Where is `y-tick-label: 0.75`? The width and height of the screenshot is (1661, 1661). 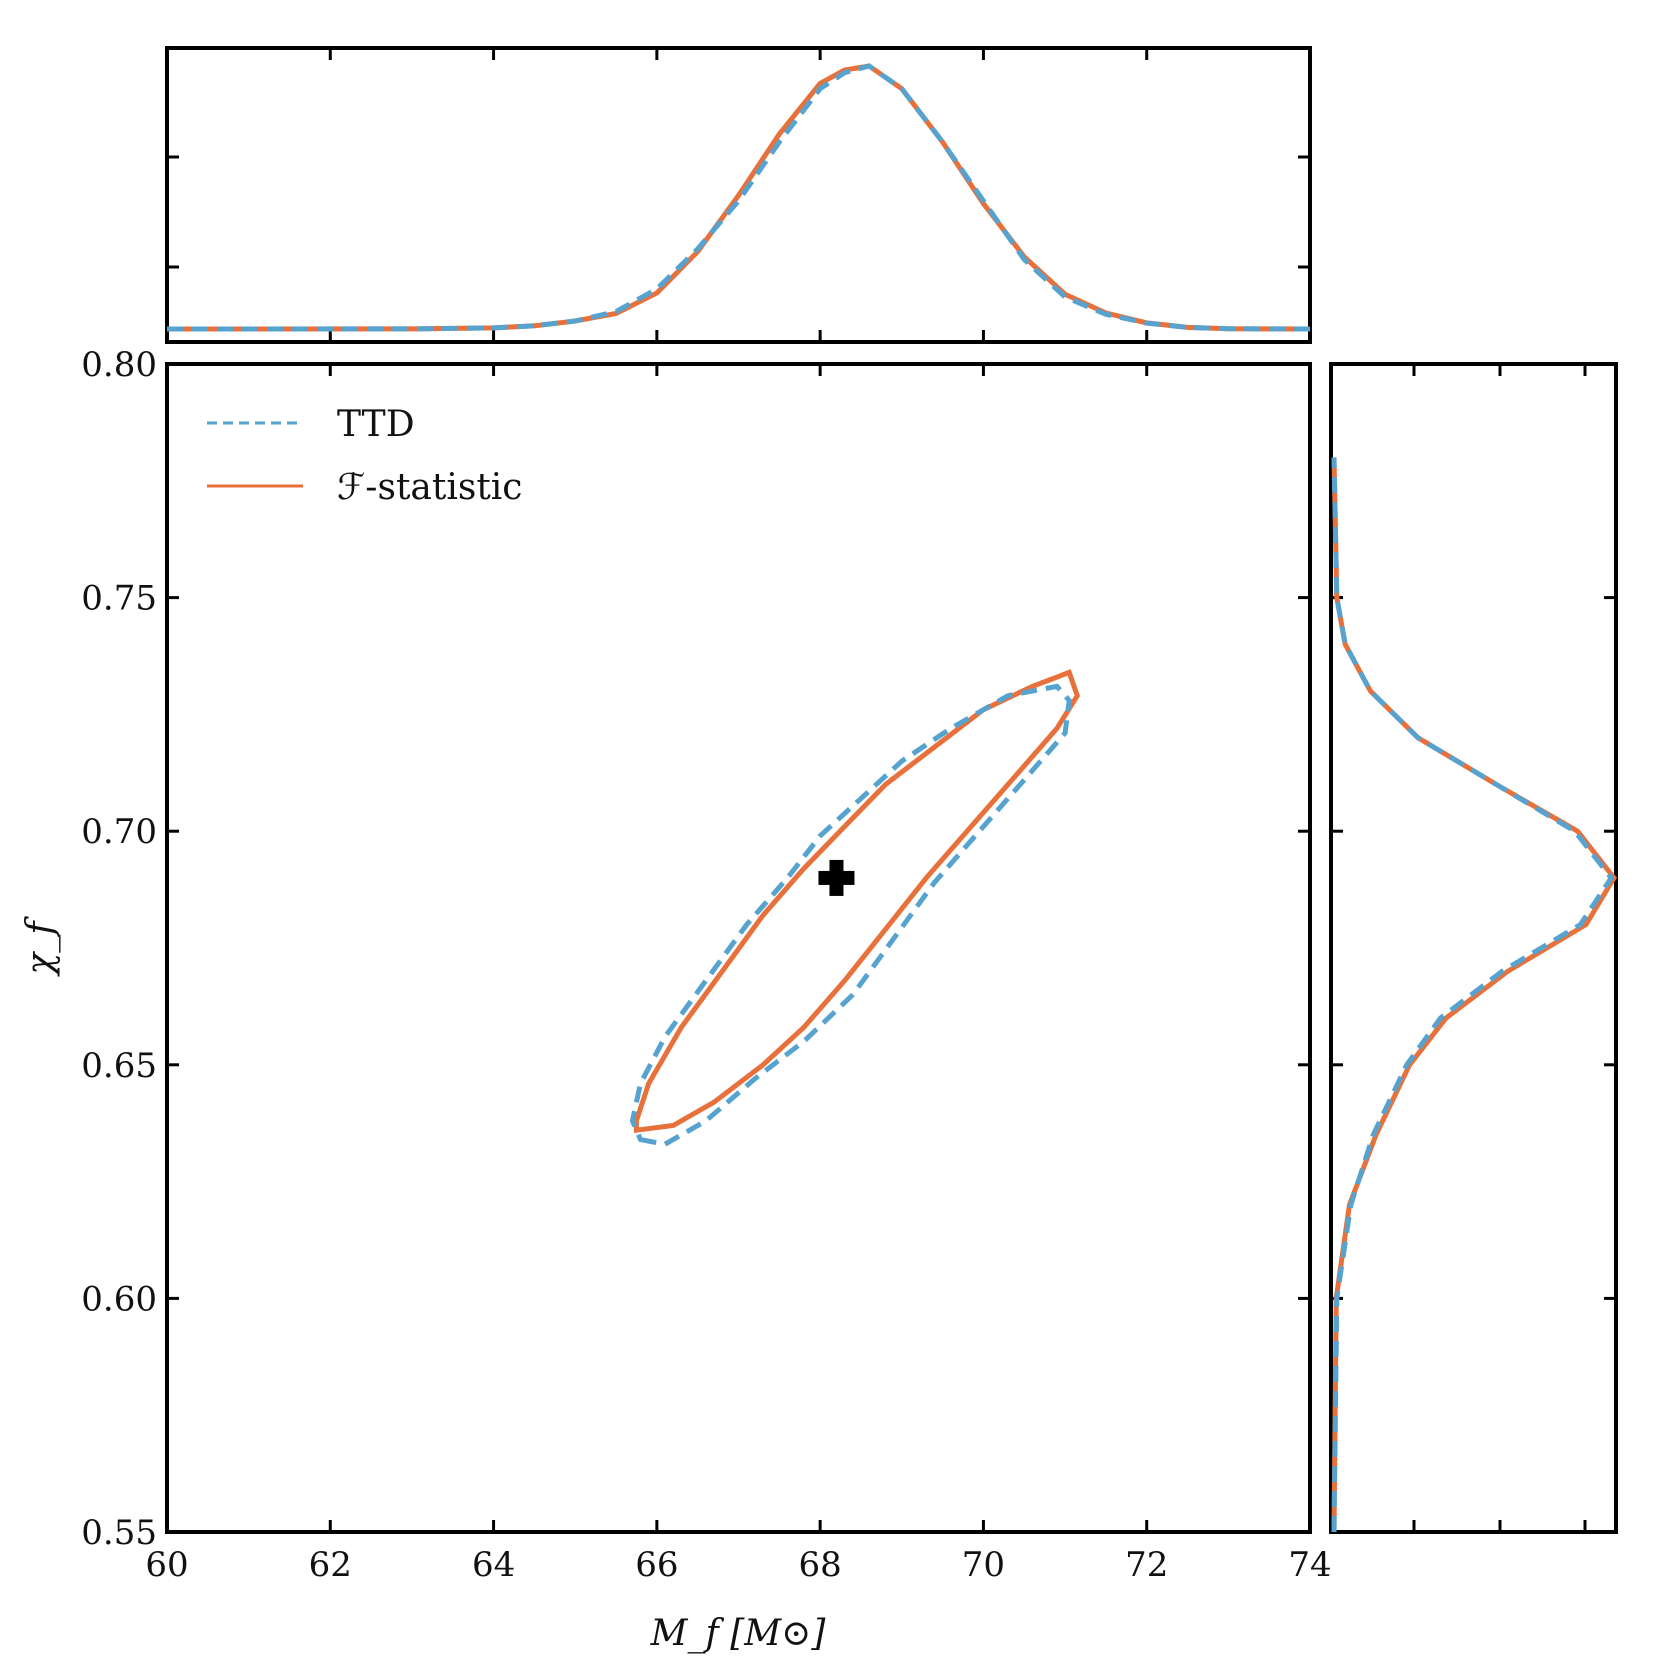 y-tick-label: 0.75 is located at coordinates (119, 599).